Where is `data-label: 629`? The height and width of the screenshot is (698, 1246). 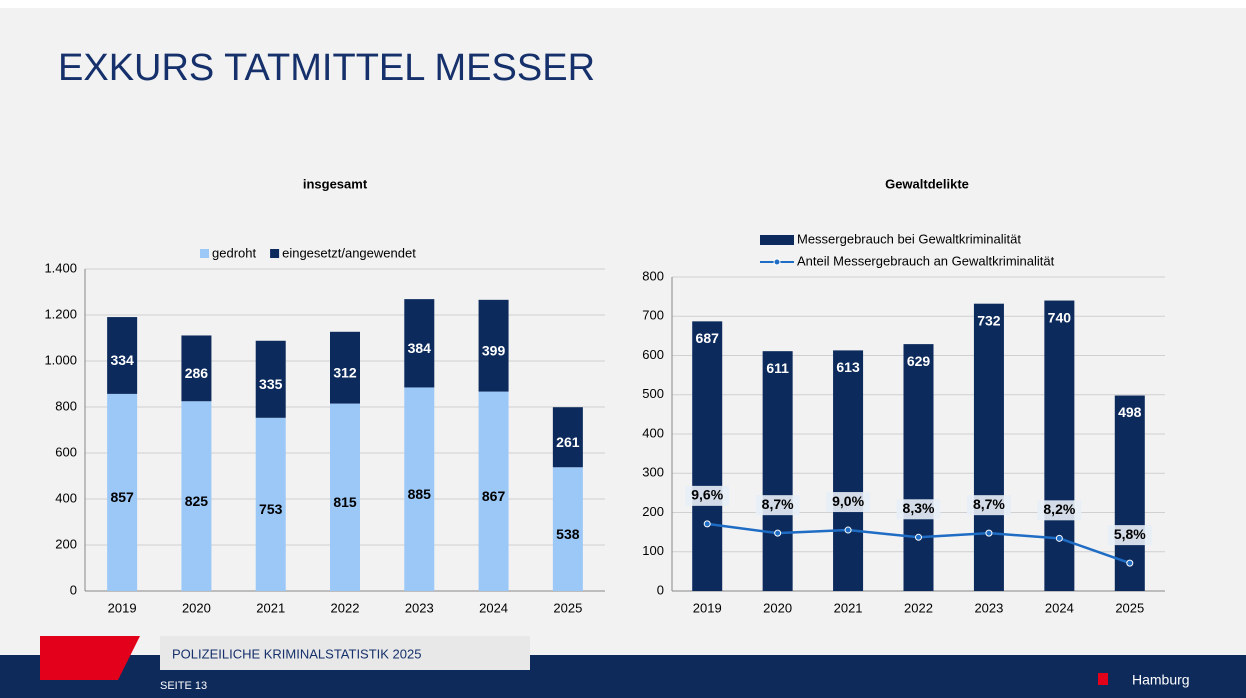
data-label: 629 is located at coordinates (919, 361).